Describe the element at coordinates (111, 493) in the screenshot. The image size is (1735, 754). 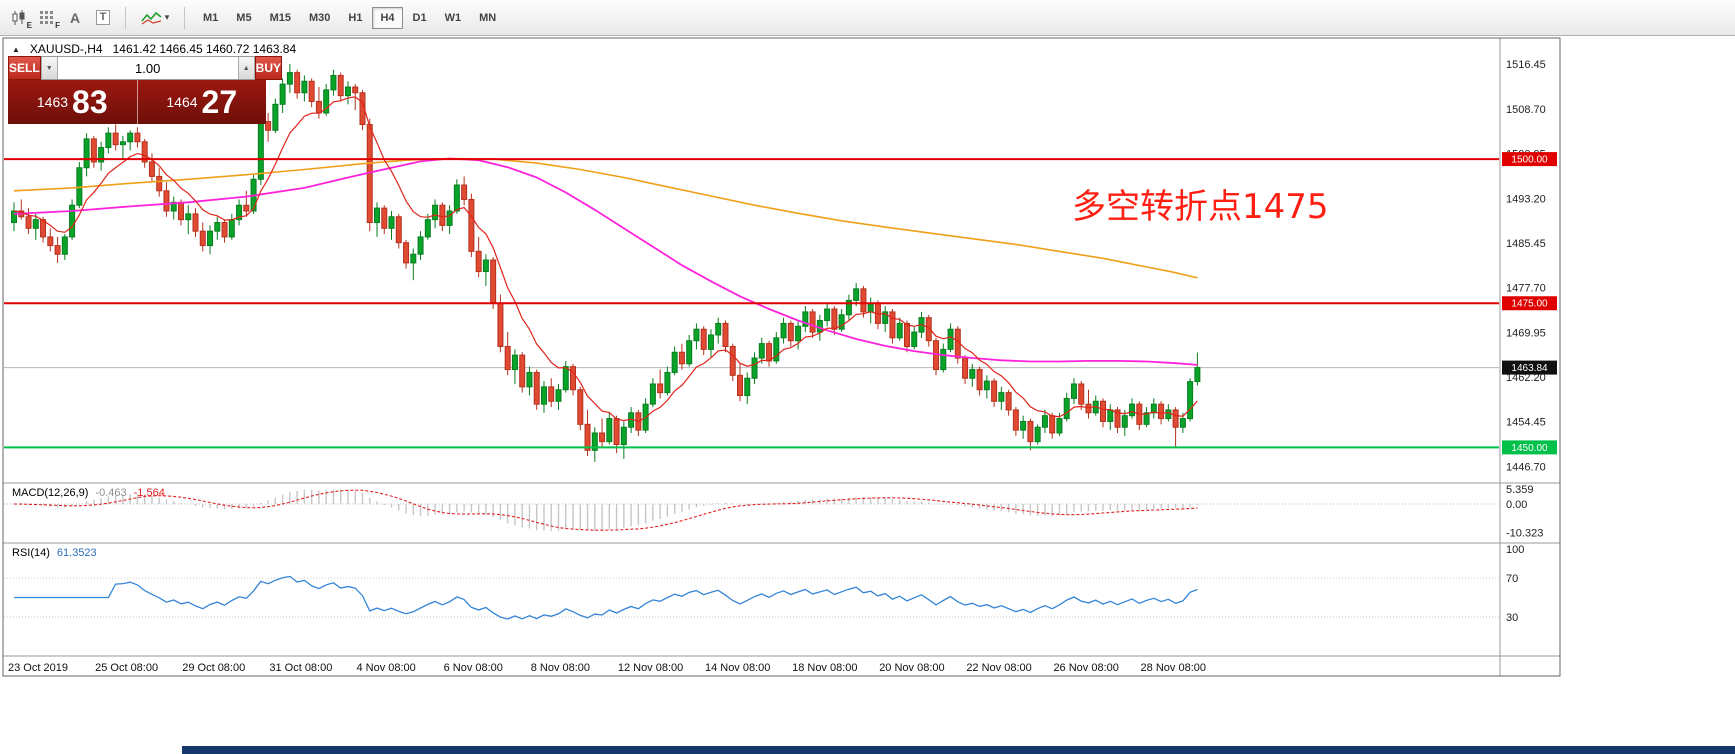
I see `macd-main-value: -0.463` at that location.